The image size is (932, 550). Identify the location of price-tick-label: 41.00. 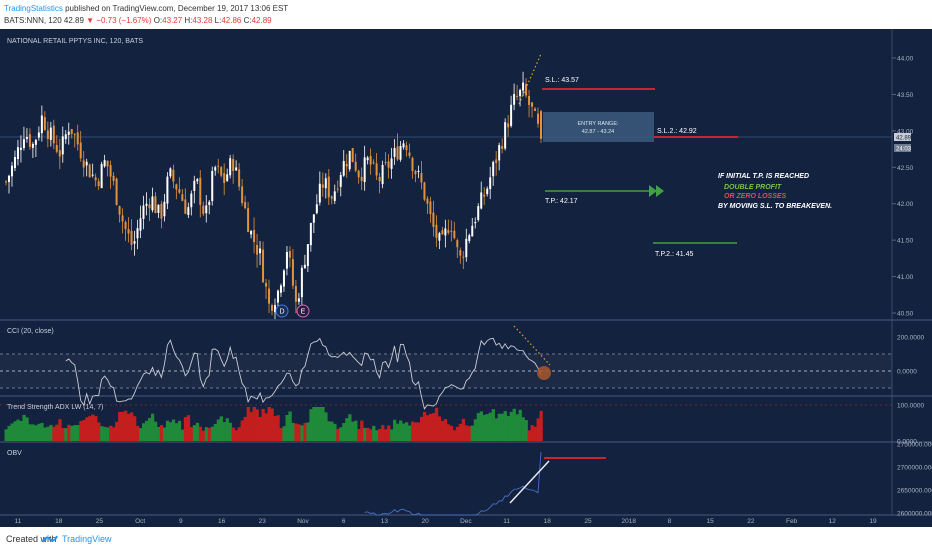
(905, 277).